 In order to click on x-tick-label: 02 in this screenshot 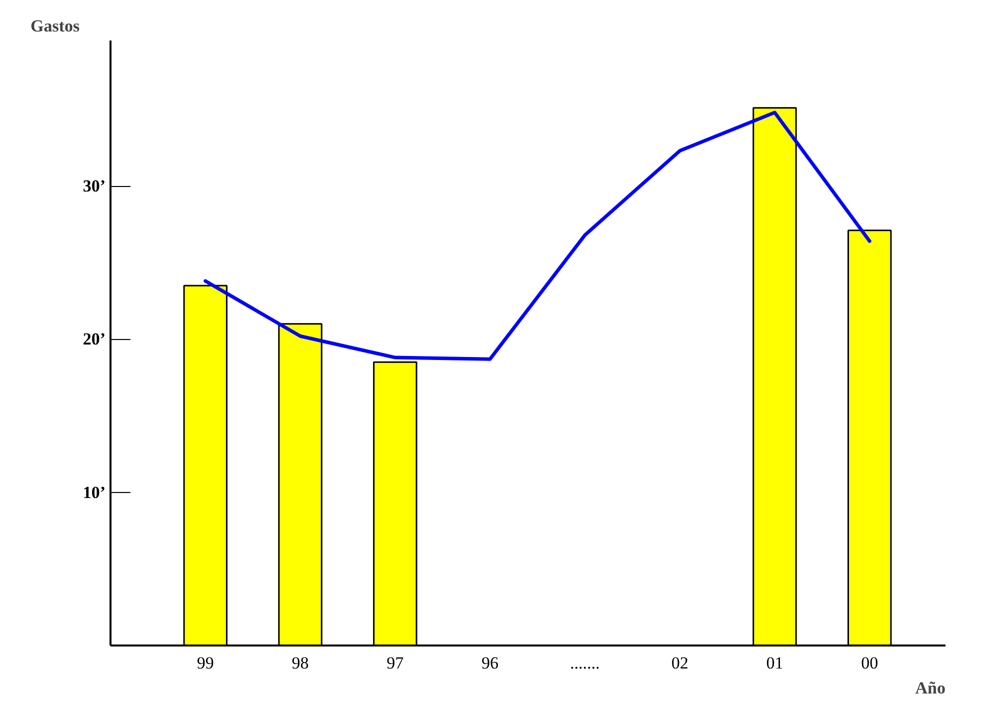, I will do `click(679, 663)`.